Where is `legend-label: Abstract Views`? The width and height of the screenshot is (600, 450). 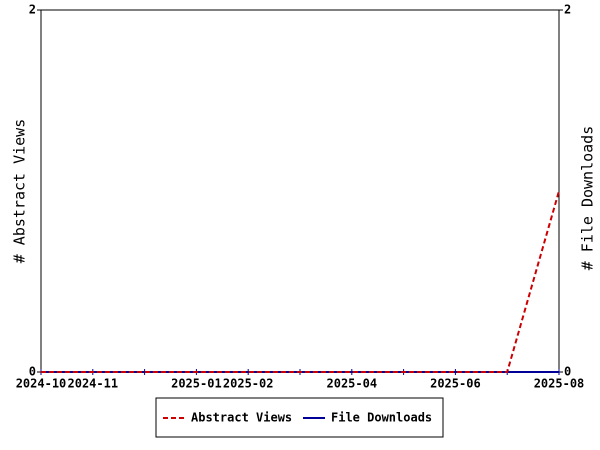 legend-label: Abstract Views is located at coordinates (241, 418).